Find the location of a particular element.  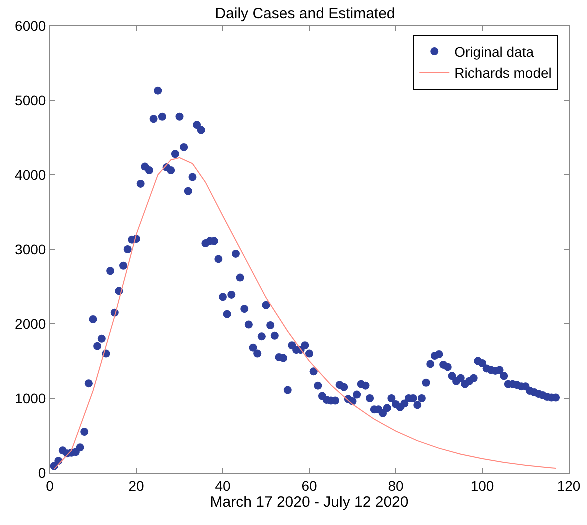

x-tick-label: 100 is located at coordinates (482, 486).